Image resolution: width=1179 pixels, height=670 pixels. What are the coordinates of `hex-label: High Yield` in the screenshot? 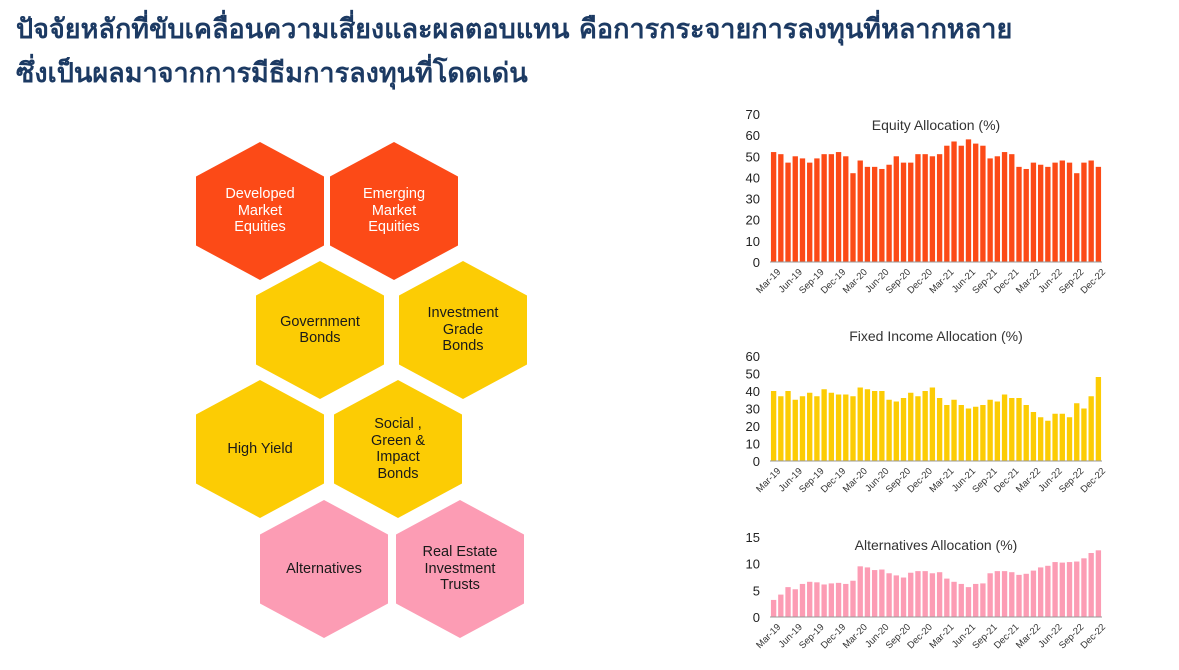 It's located at (260, 448).